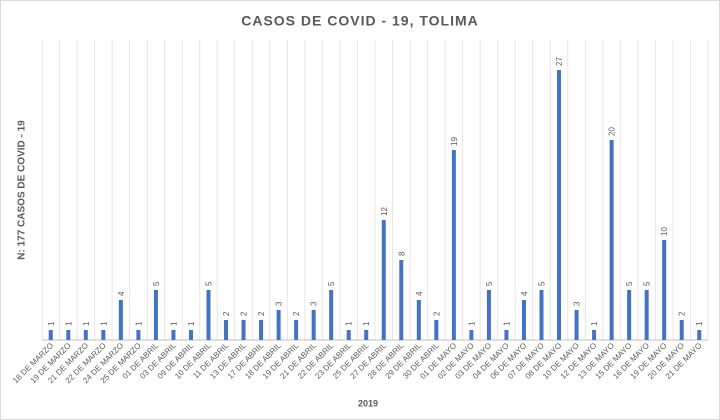 The height and width of the screenshot is (420, 720). I want to click on value-label: 8, so click(401, 253).